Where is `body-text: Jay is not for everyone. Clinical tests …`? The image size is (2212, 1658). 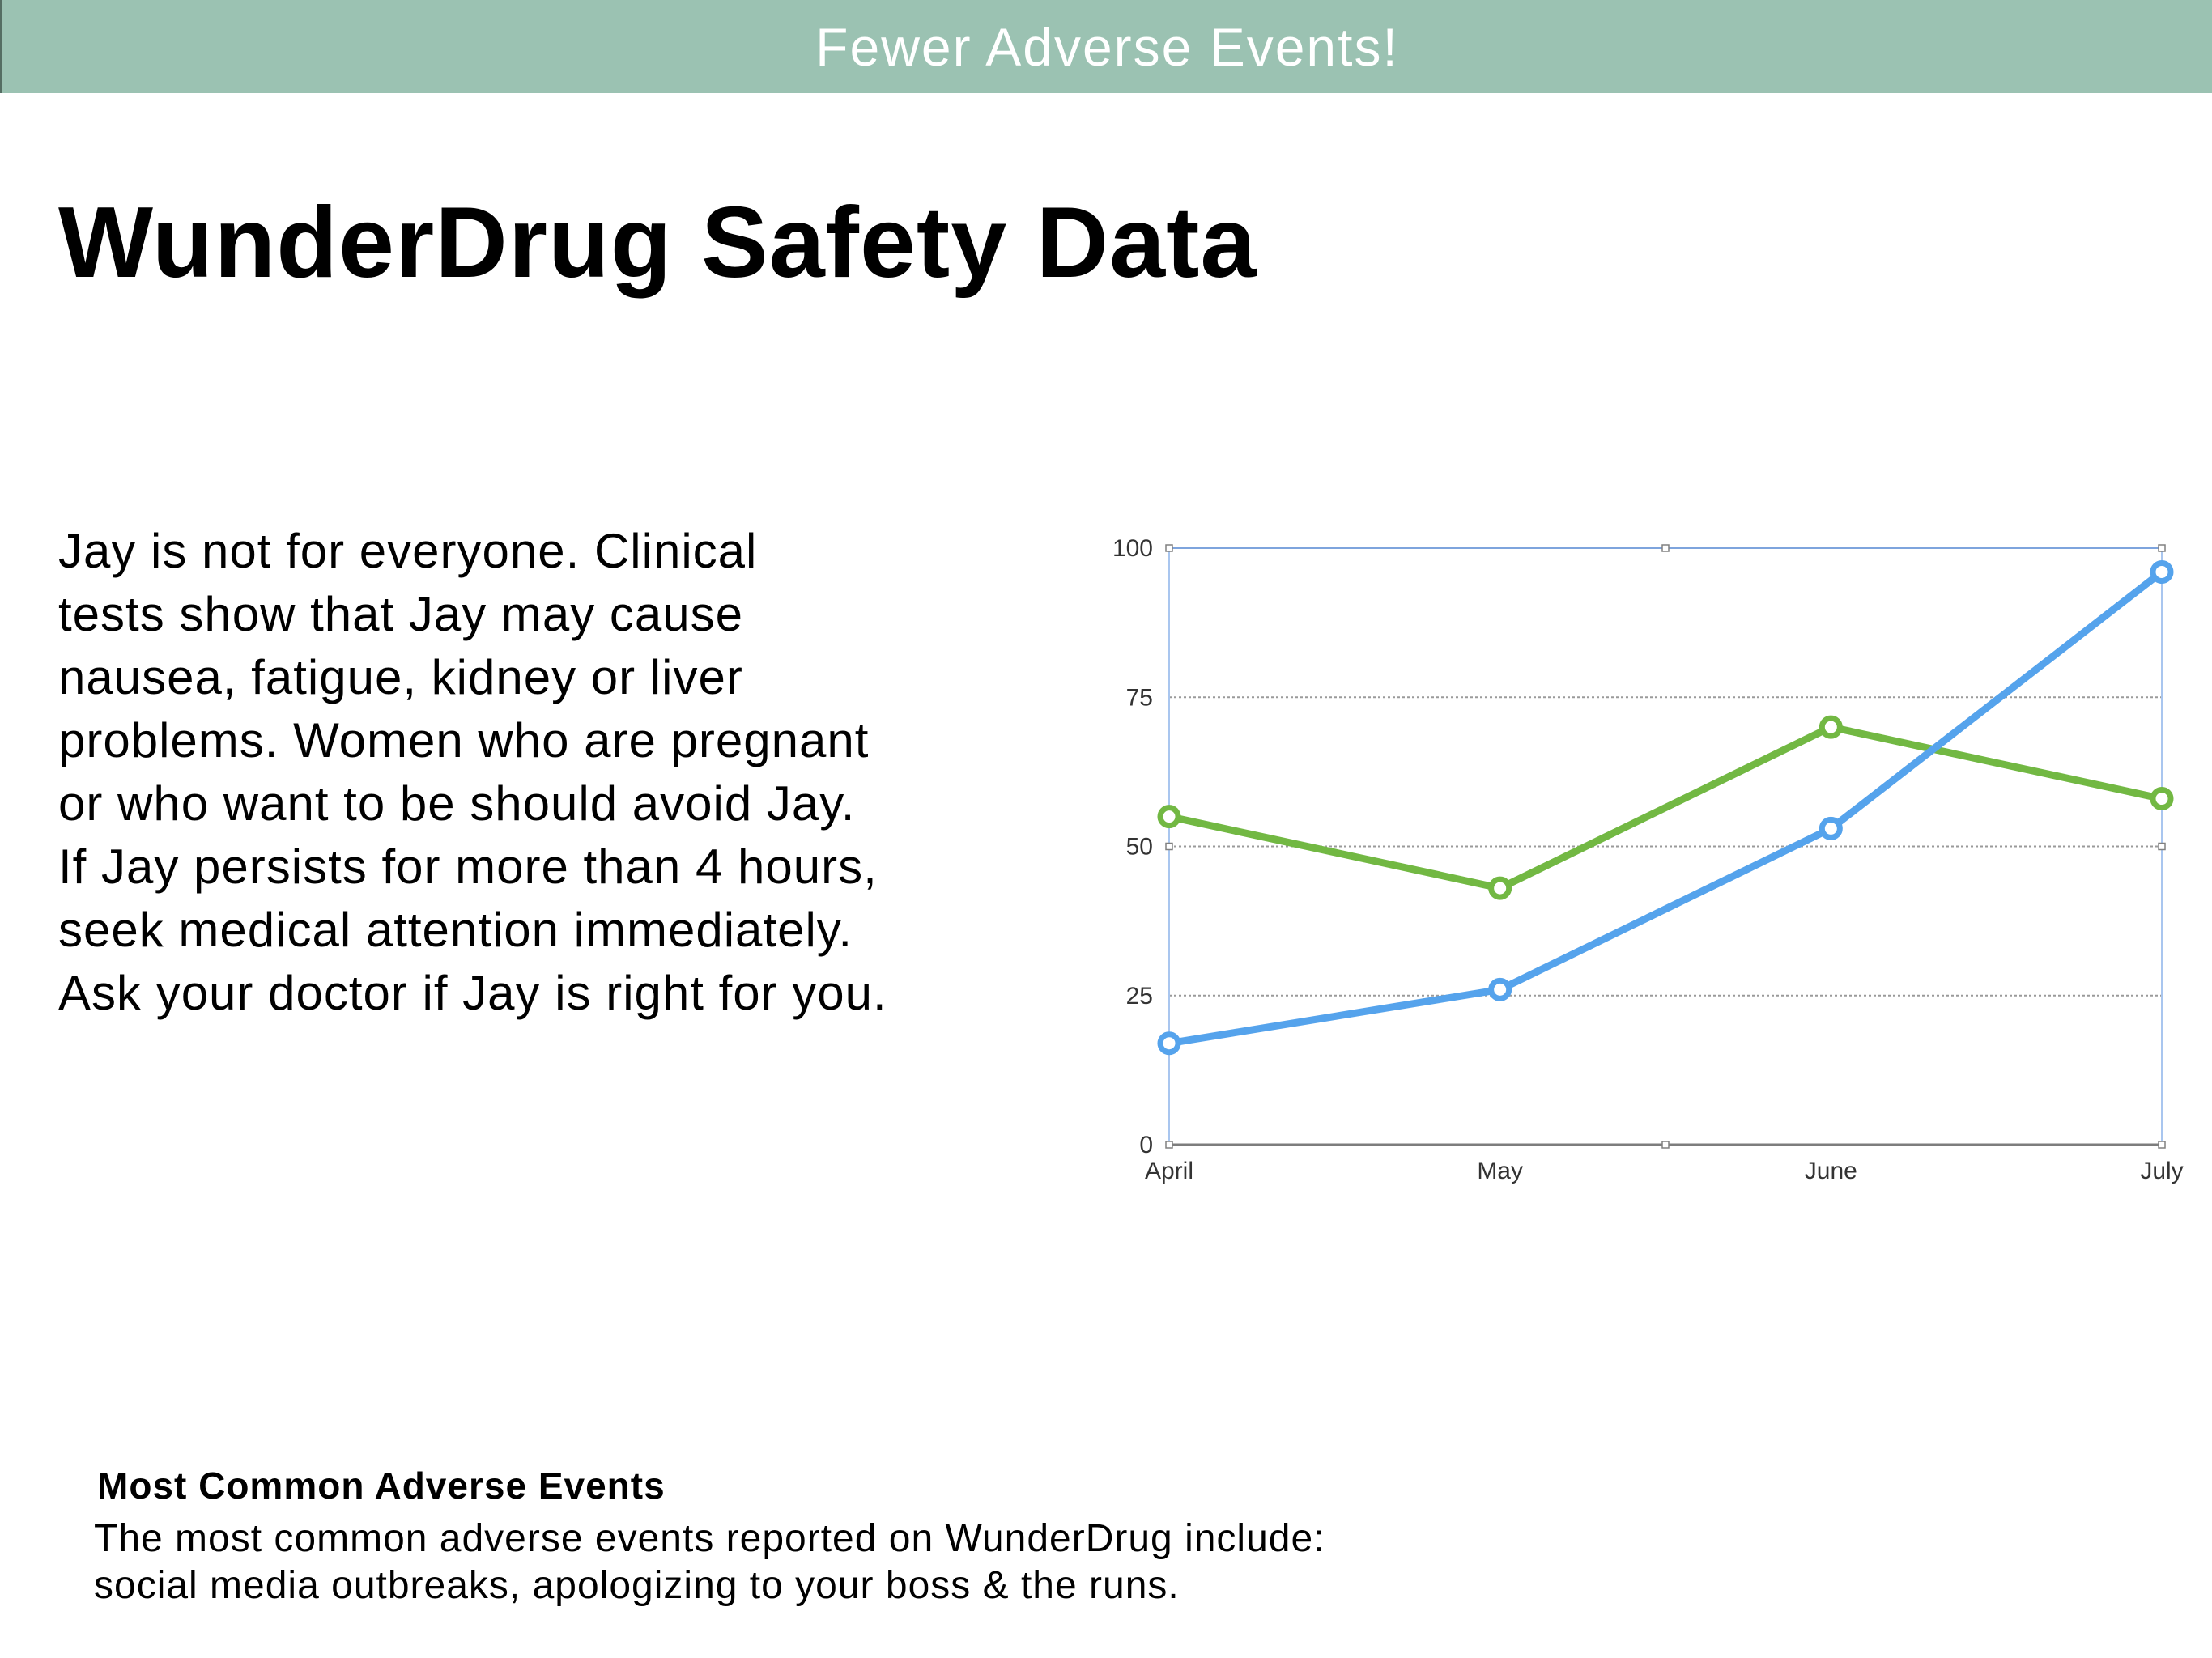
body-text: Jay is not for everyone. Clinical tests … is located at coordinates (472, 772).